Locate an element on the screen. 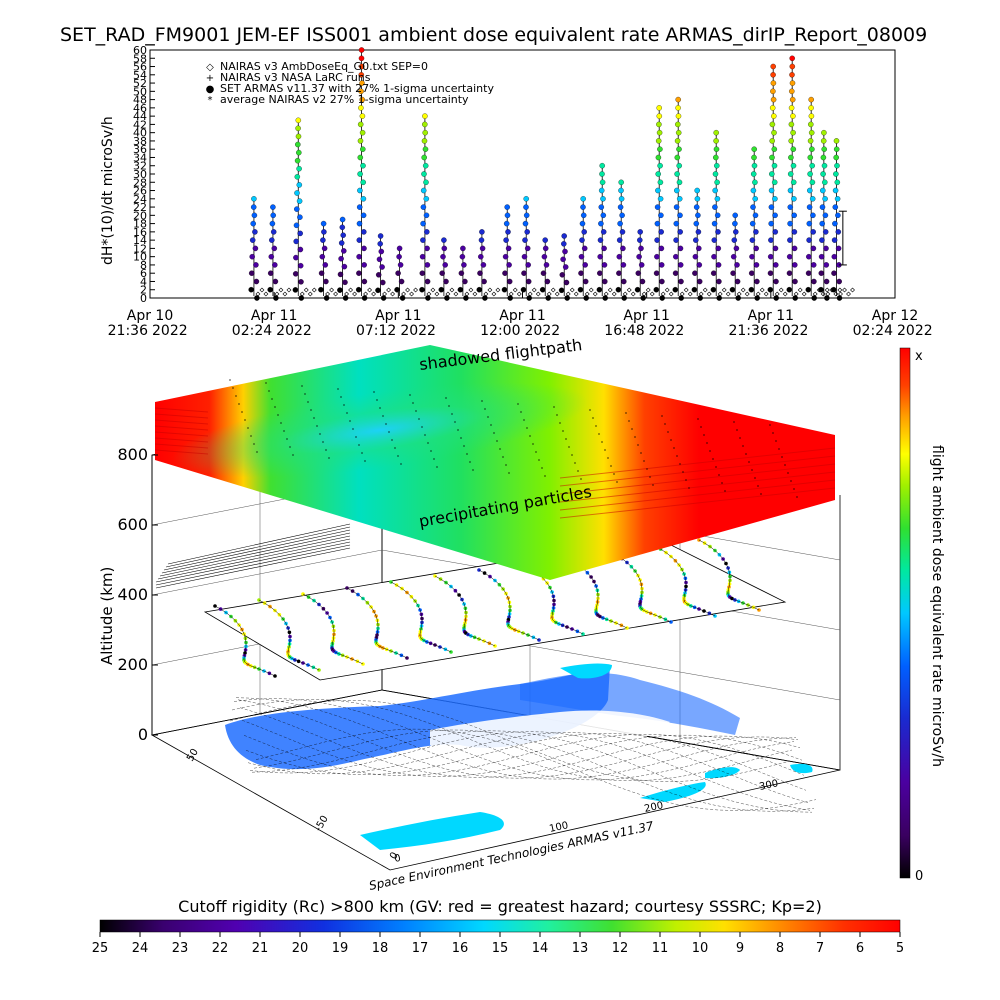 This screenshot has height=1000, width=1000. rigidity-tick-label: 17 is located at coordinates (420, 948).